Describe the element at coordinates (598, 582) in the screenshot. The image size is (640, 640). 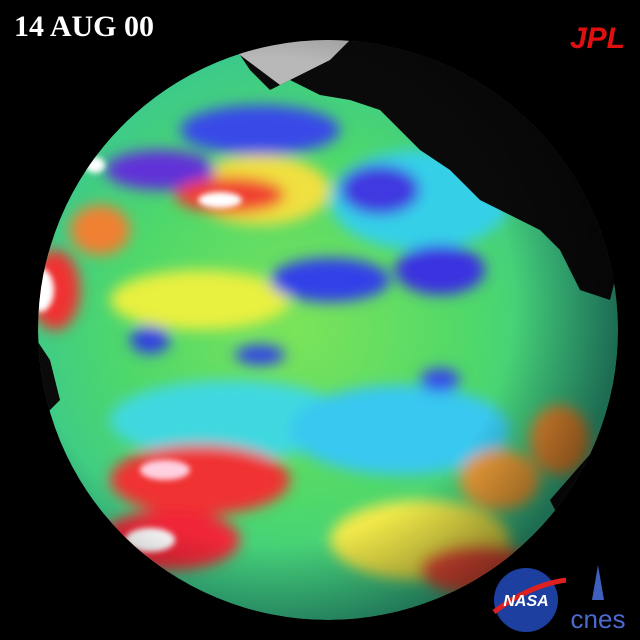
I see `cnes-rocket` at that location.